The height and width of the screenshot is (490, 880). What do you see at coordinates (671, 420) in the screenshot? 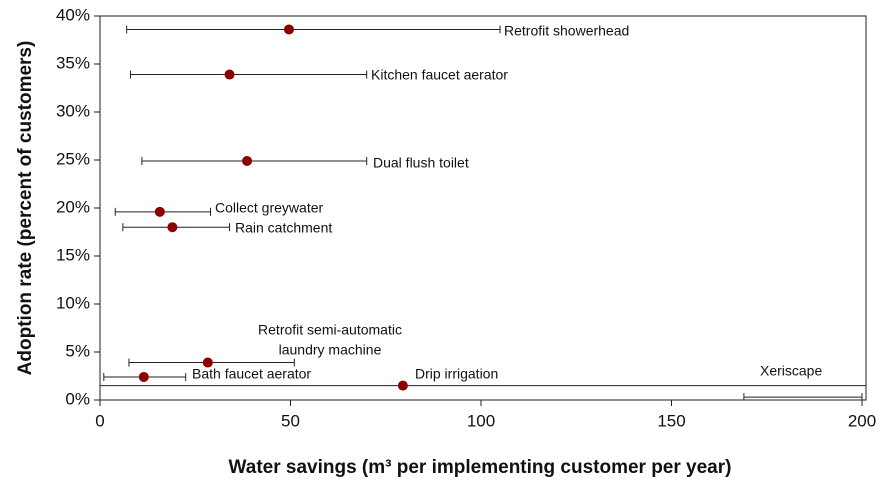
I see `x-tick-label: 150` at bounding box center [671, 420].